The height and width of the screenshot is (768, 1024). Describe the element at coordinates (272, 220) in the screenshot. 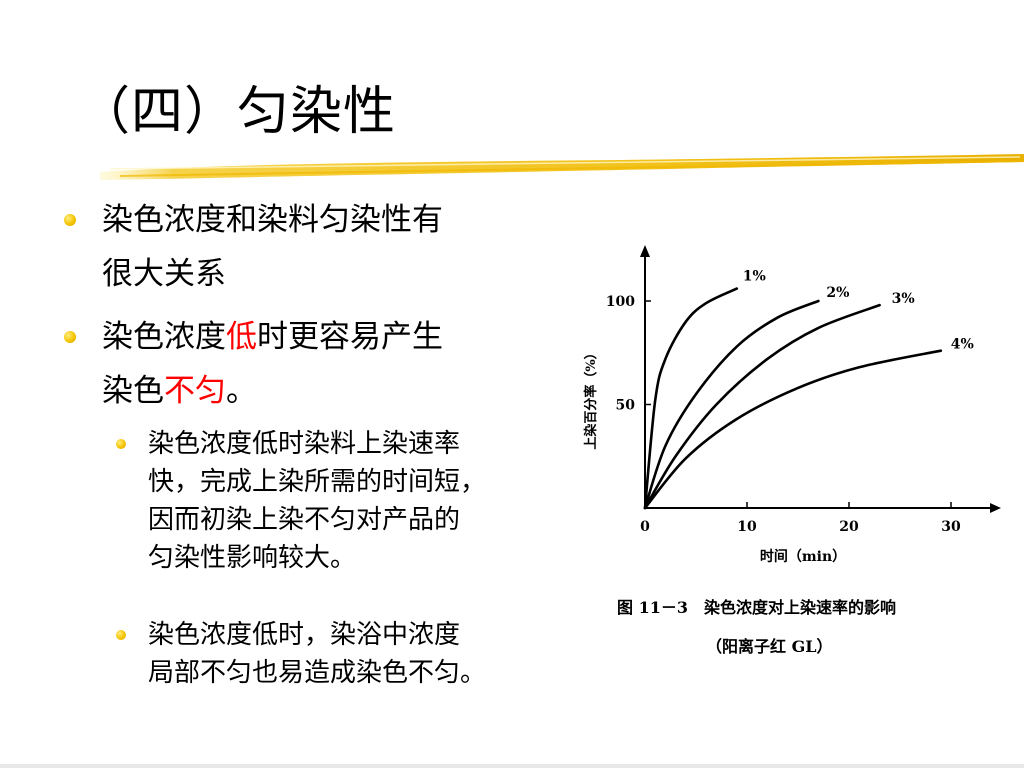

I see `bullet-l1-1-line-1: 染色浓度和染料匀染性有` at that location.